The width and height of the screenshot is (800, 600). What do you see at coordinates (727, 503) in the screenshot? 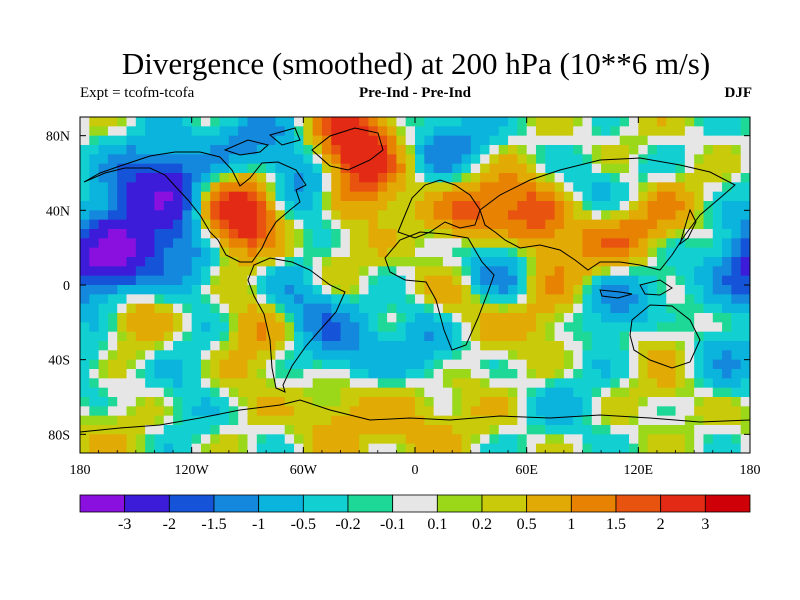
I see `colorbar-swatch` at bounding box center [727, 503].